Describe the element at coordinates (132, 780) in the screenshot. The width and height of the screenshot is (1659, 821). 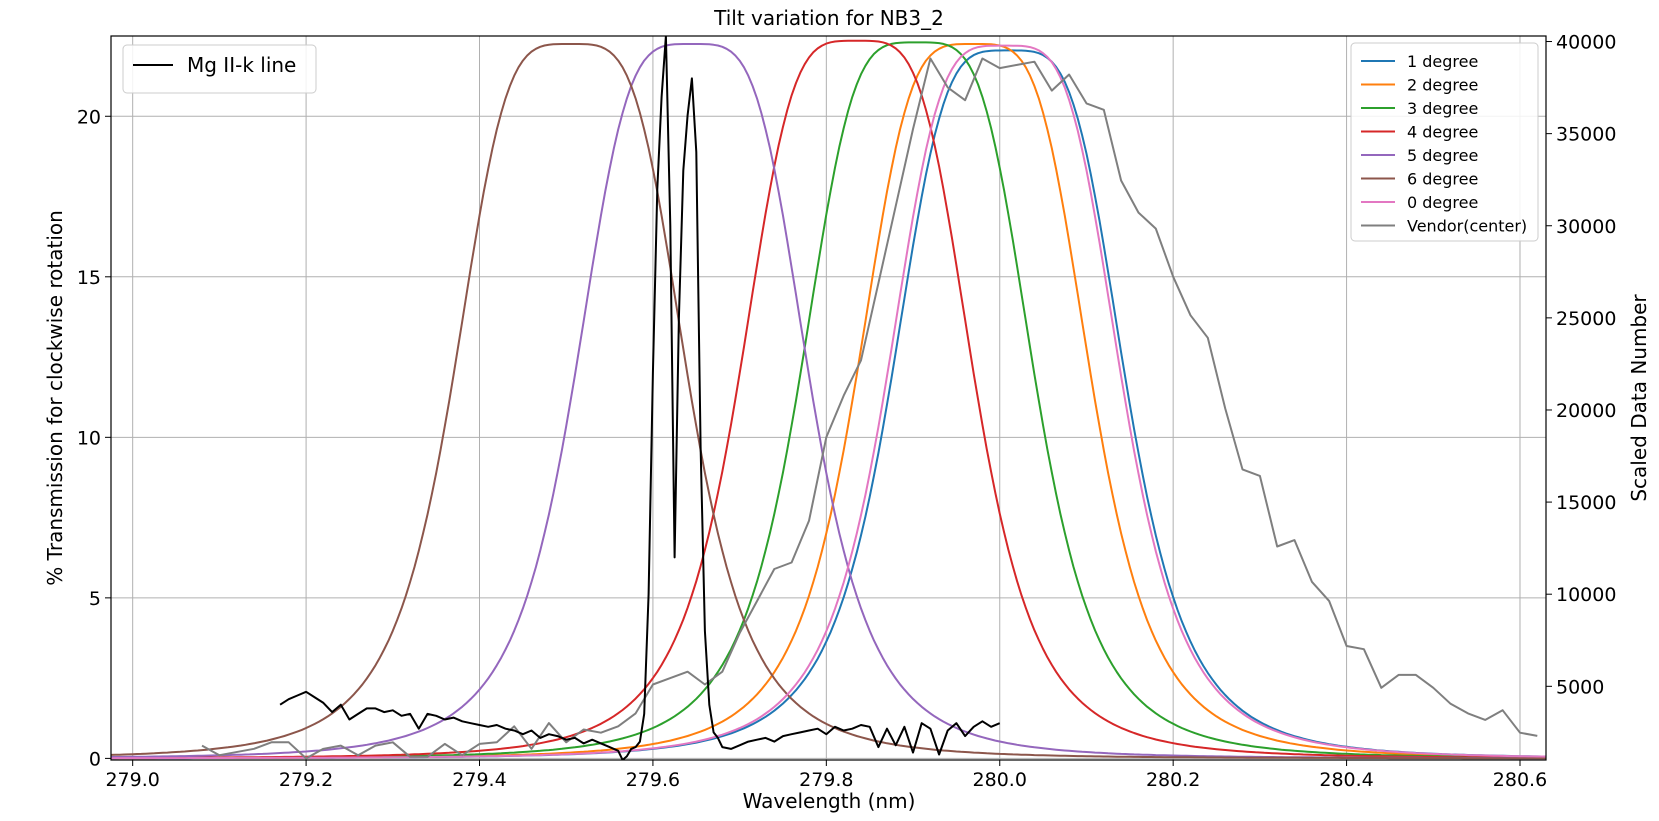
I see `x-tick-label: 279.0` at that location.